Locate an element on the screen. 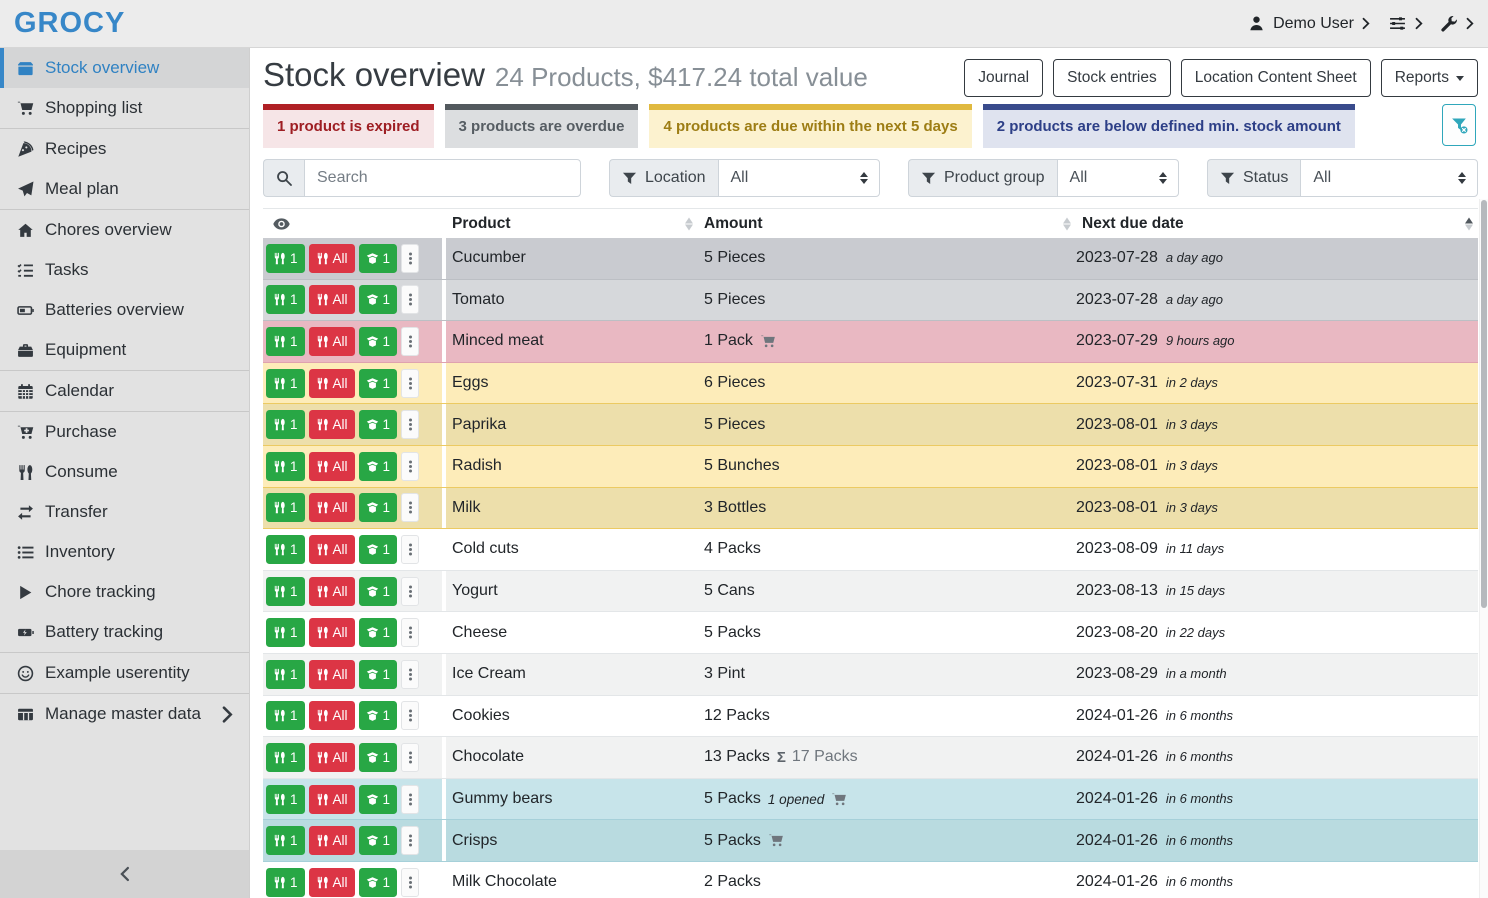 The width and height of the screenshot is (1488, 898). banner-overdue: 3 products are overdue is located at coordinates (541, 126).